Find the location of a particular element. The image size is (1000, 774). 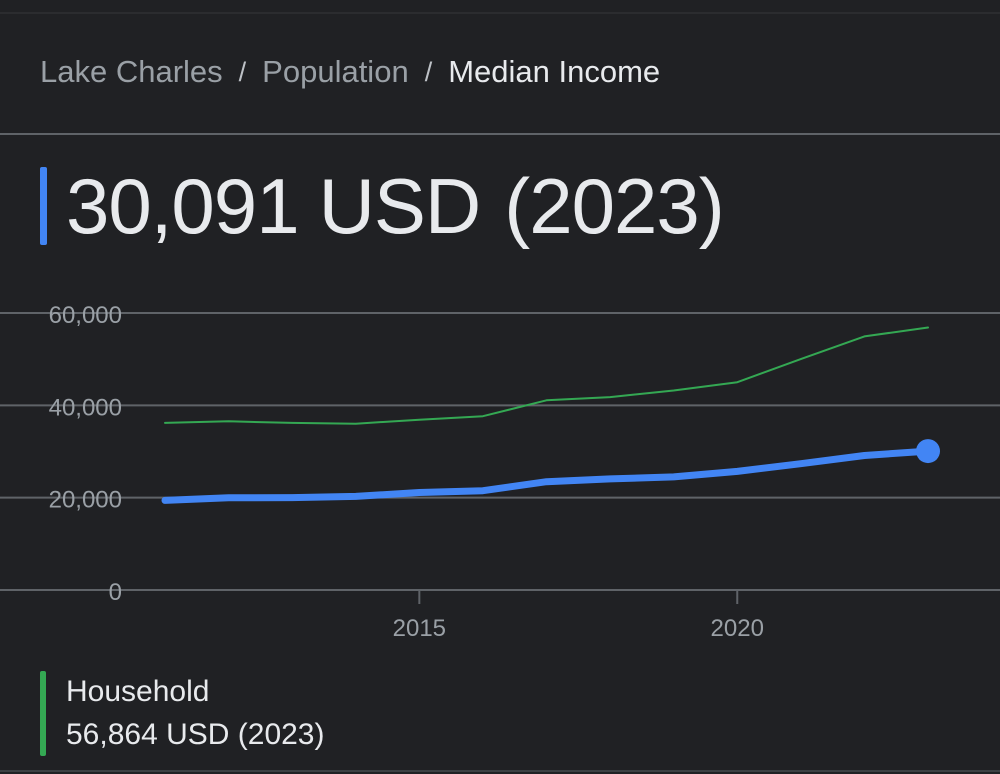

headline-value: 30,091 USD (2023) is located at coordinates (395, 206).